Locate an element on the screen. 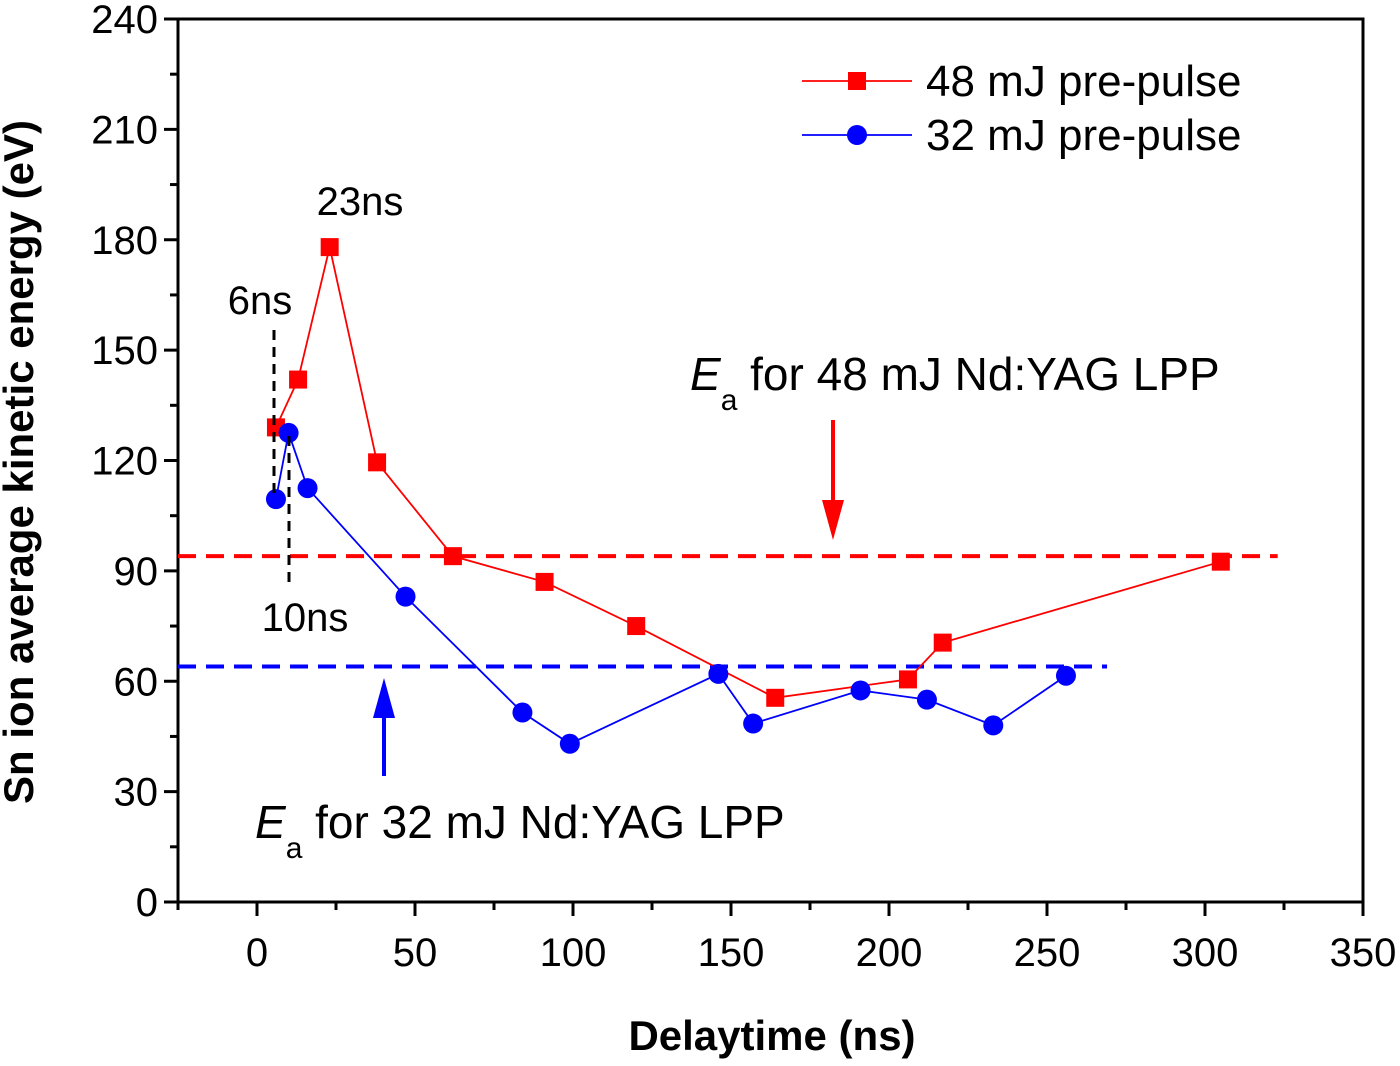  x-tick-label: 150 is located at coordinates (731, 953).